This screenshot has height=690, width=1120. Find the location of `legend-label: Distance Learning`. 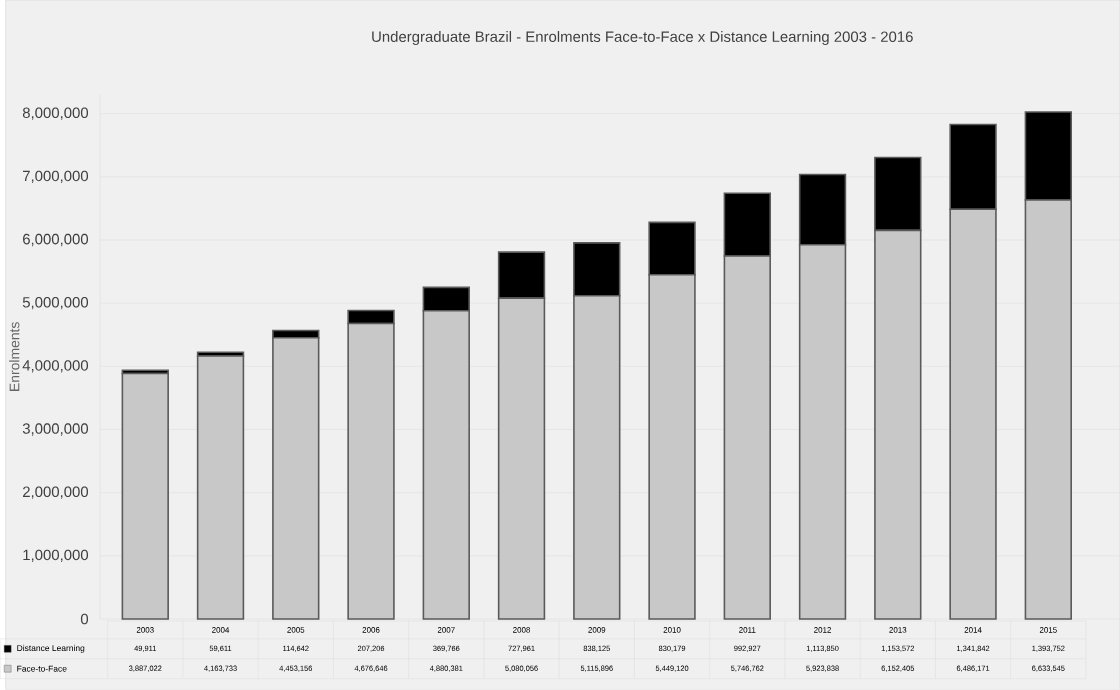

legend-label: Distance Learning is located at coordinates (51, 648).